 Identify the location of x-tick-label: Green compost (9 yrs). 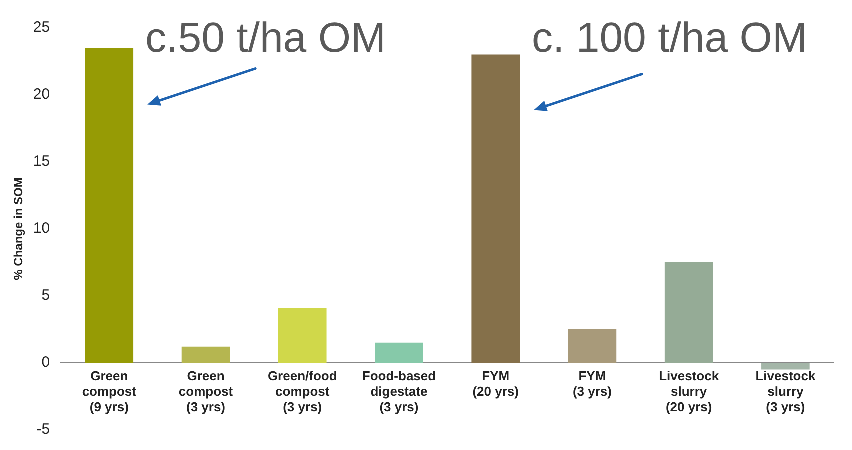
(110, 391).